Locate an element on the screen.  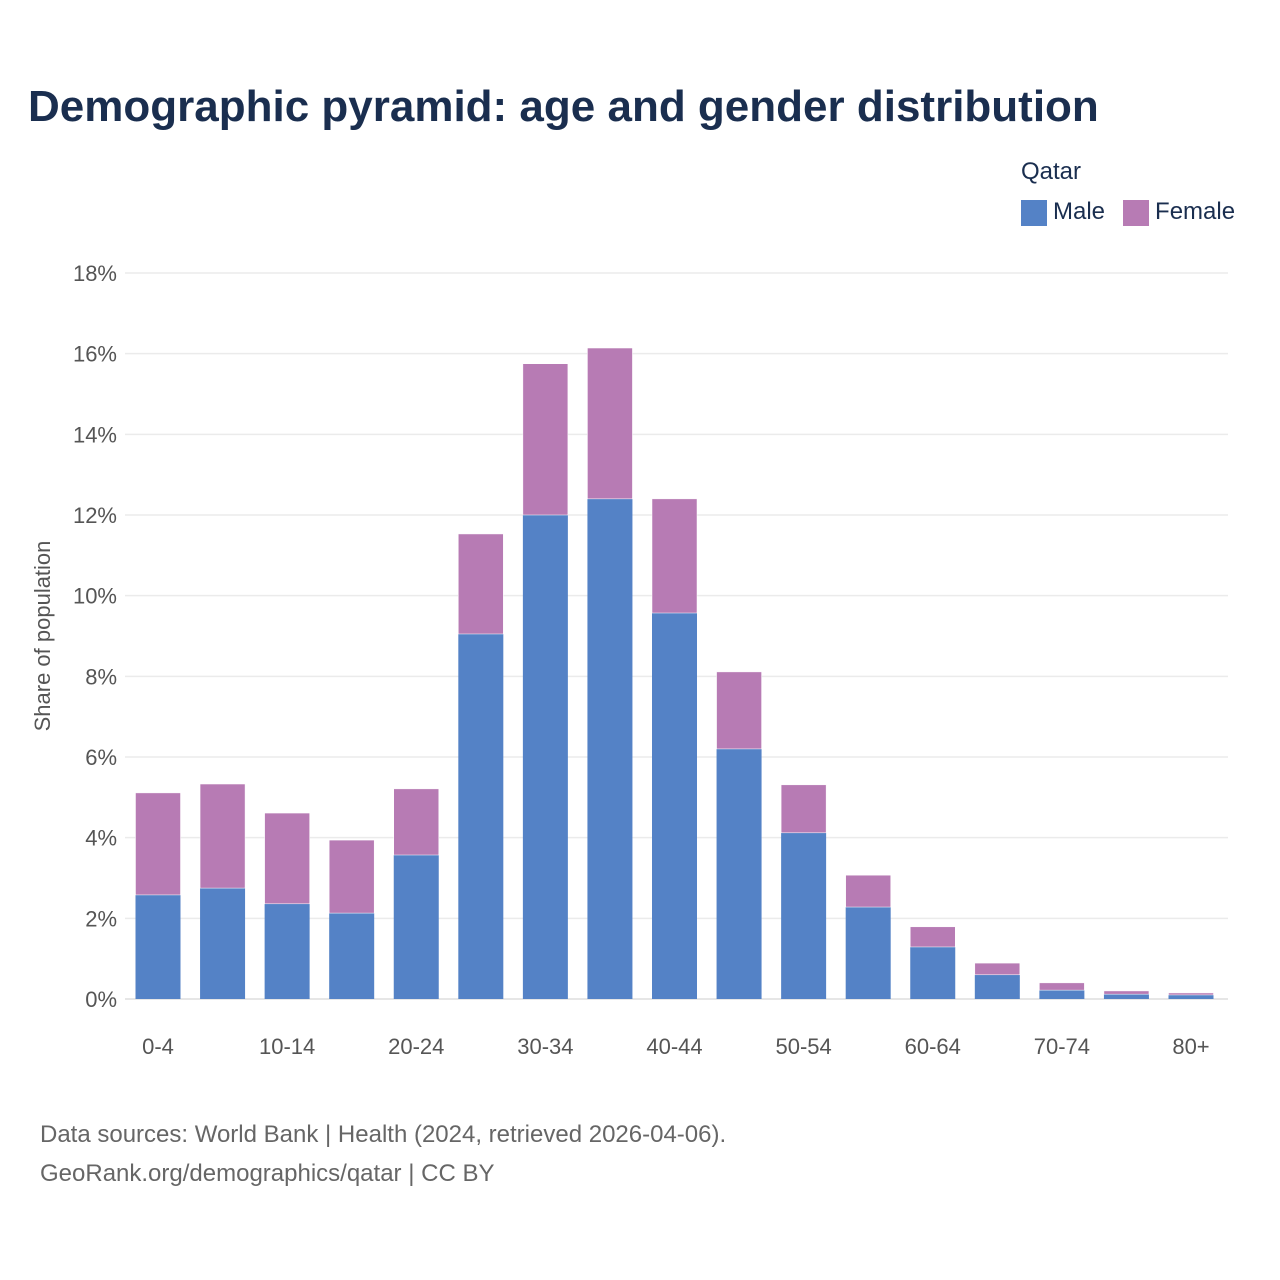
x-tick-label: 40-44 is located at coordinates (674, 1046).